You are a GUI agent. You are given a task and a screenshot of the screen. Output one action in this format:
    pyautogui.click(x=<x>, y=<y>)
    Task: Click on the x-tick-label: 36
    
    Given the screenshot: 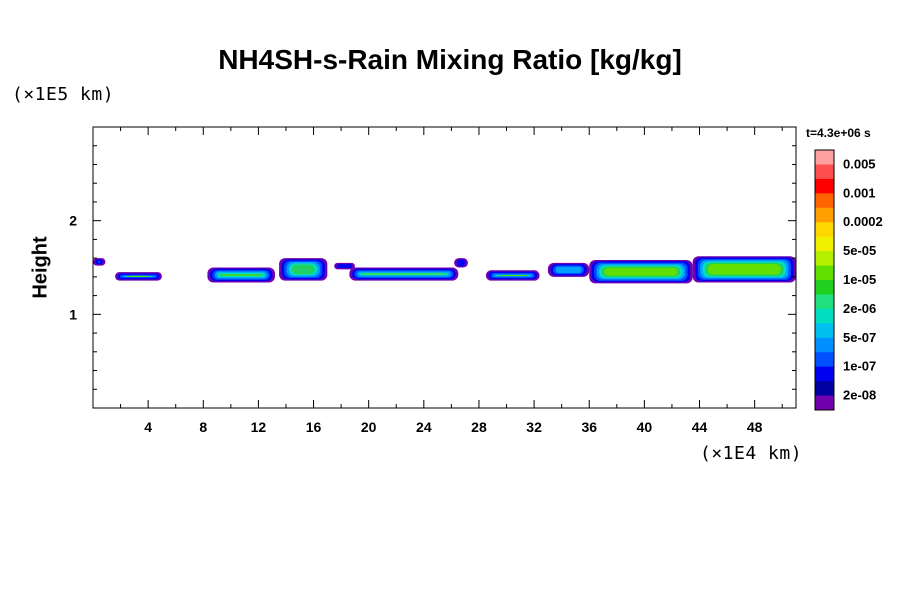 What is the action you would take?
    pyautogui.click(x=589, y=427)
    